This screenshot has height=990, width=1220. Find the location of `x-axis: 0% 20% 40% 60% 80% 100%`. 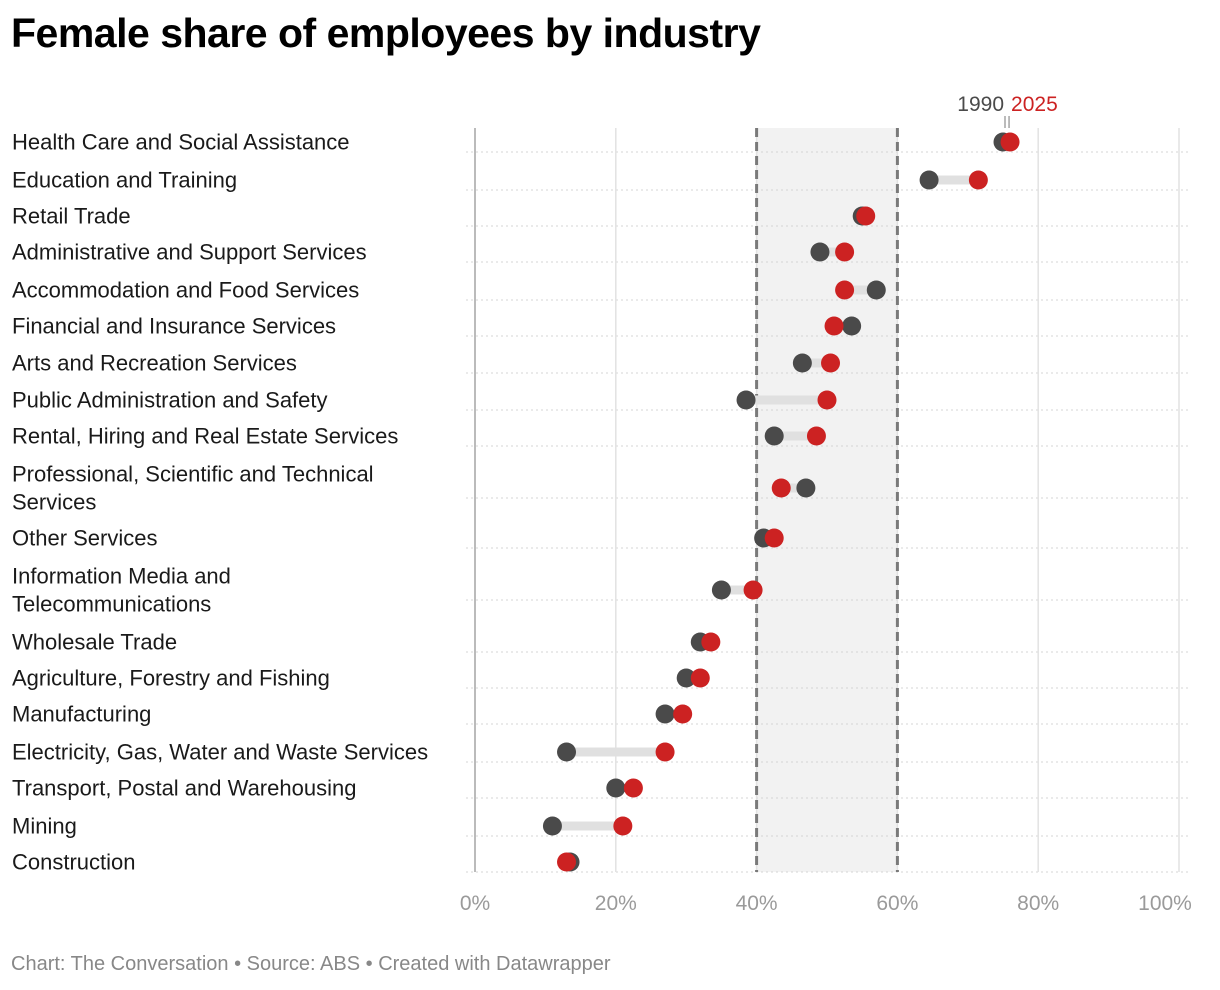

x-axis: 0% 20% 40% 60% 80% 100% is located at coordinates (826, 903).